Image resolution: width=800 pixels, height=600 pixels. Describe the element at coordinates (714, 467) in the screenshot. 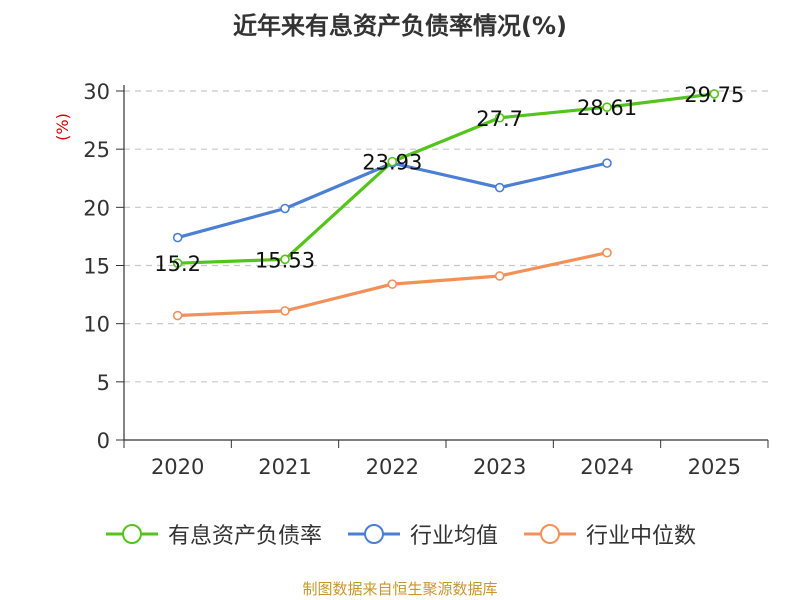

I see `x-tick-label: 2025` at that location.